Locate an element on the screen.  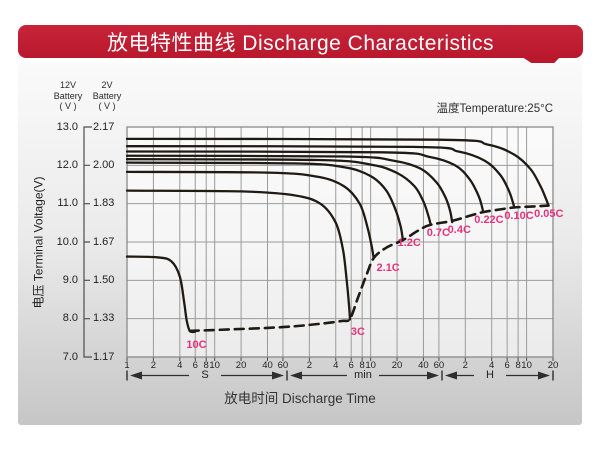
curve-0.7C is located at coordinates (278, 192).